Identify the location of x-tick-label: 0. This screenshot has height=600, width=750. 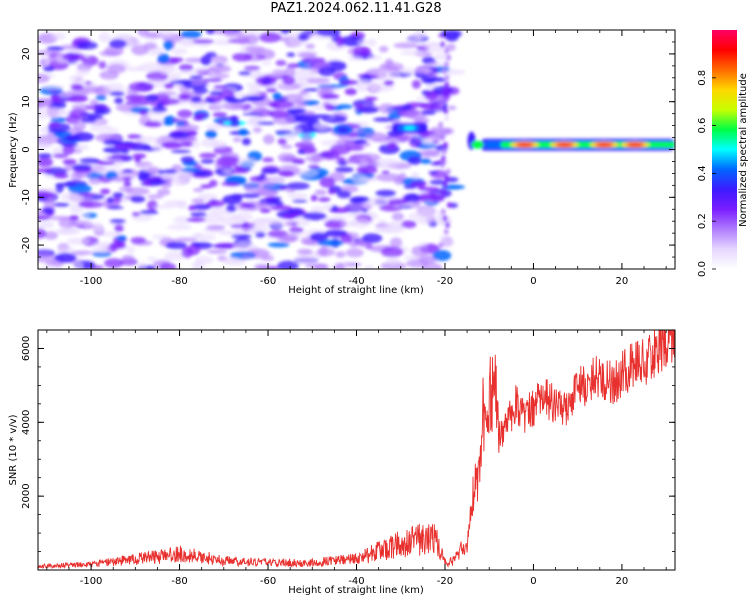
(533, 281).